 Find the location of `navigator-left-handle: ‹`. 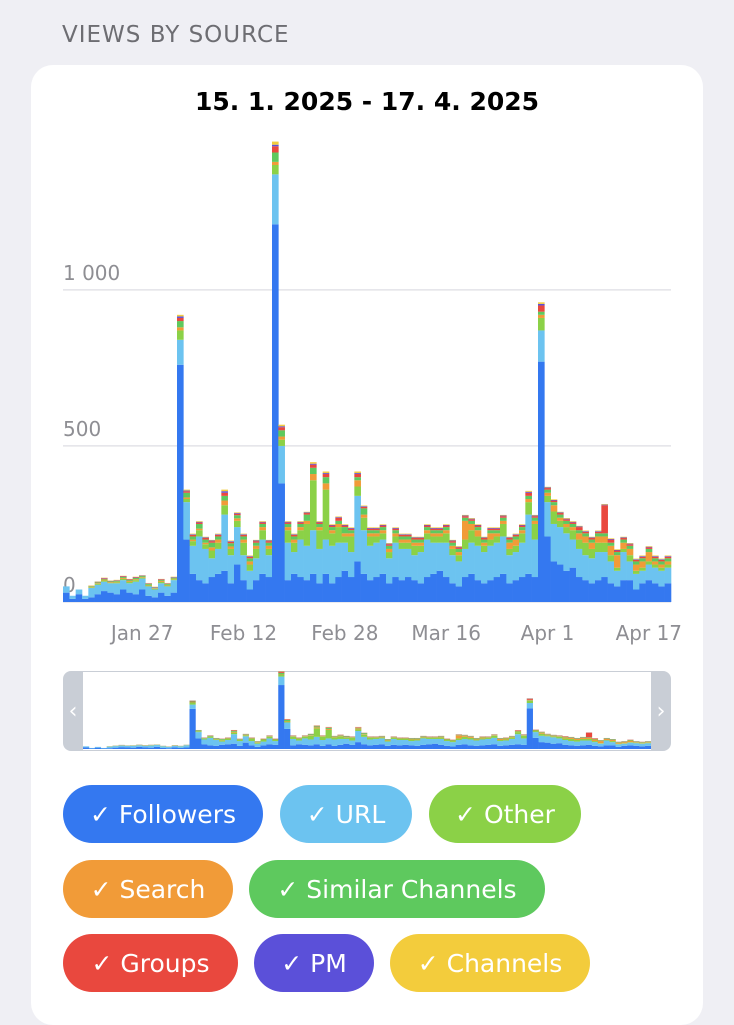

navigator-left-handle: ‹ is located at coordinates (73, 711).